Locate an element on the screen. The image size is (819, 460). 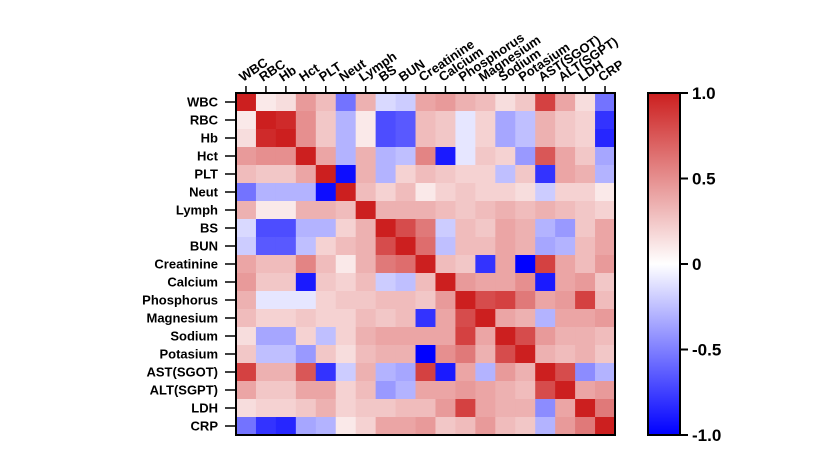
row-label: RBC is located at coordinates (204, 120).